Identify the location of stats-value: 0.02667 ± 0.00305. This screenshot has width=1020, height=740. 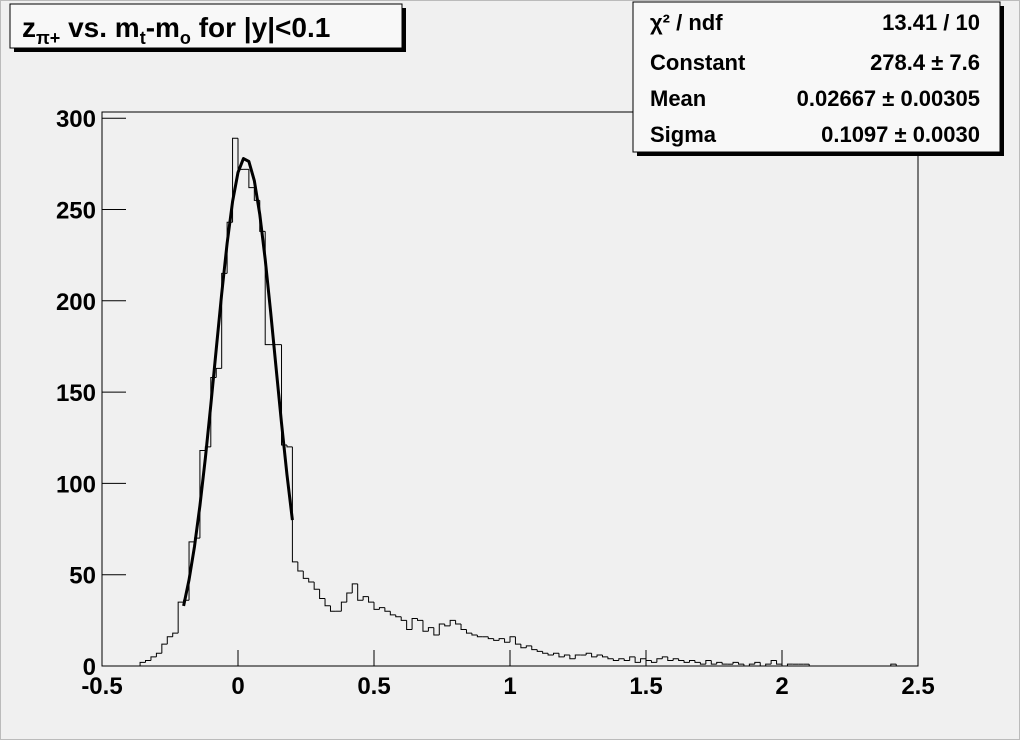
(888, 98).